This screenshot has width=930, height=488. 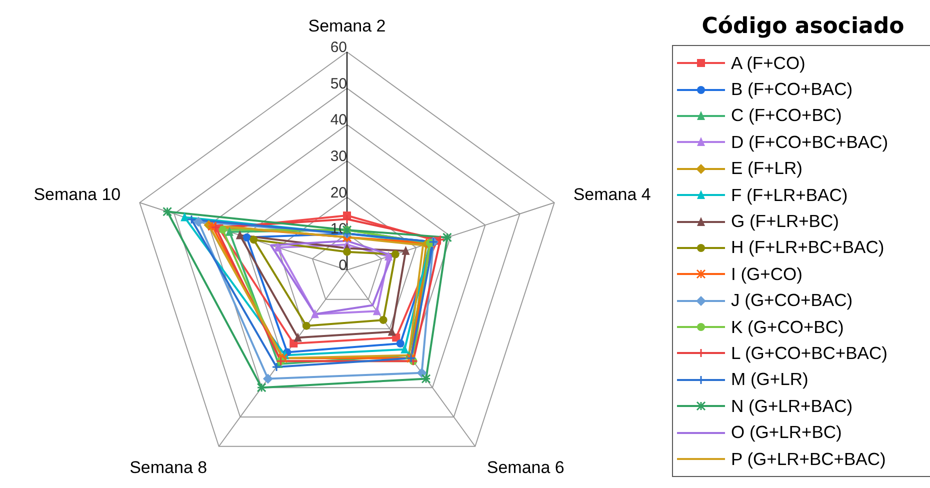 I want to click on y-tick-label: 20, so click(x=338, y=193).